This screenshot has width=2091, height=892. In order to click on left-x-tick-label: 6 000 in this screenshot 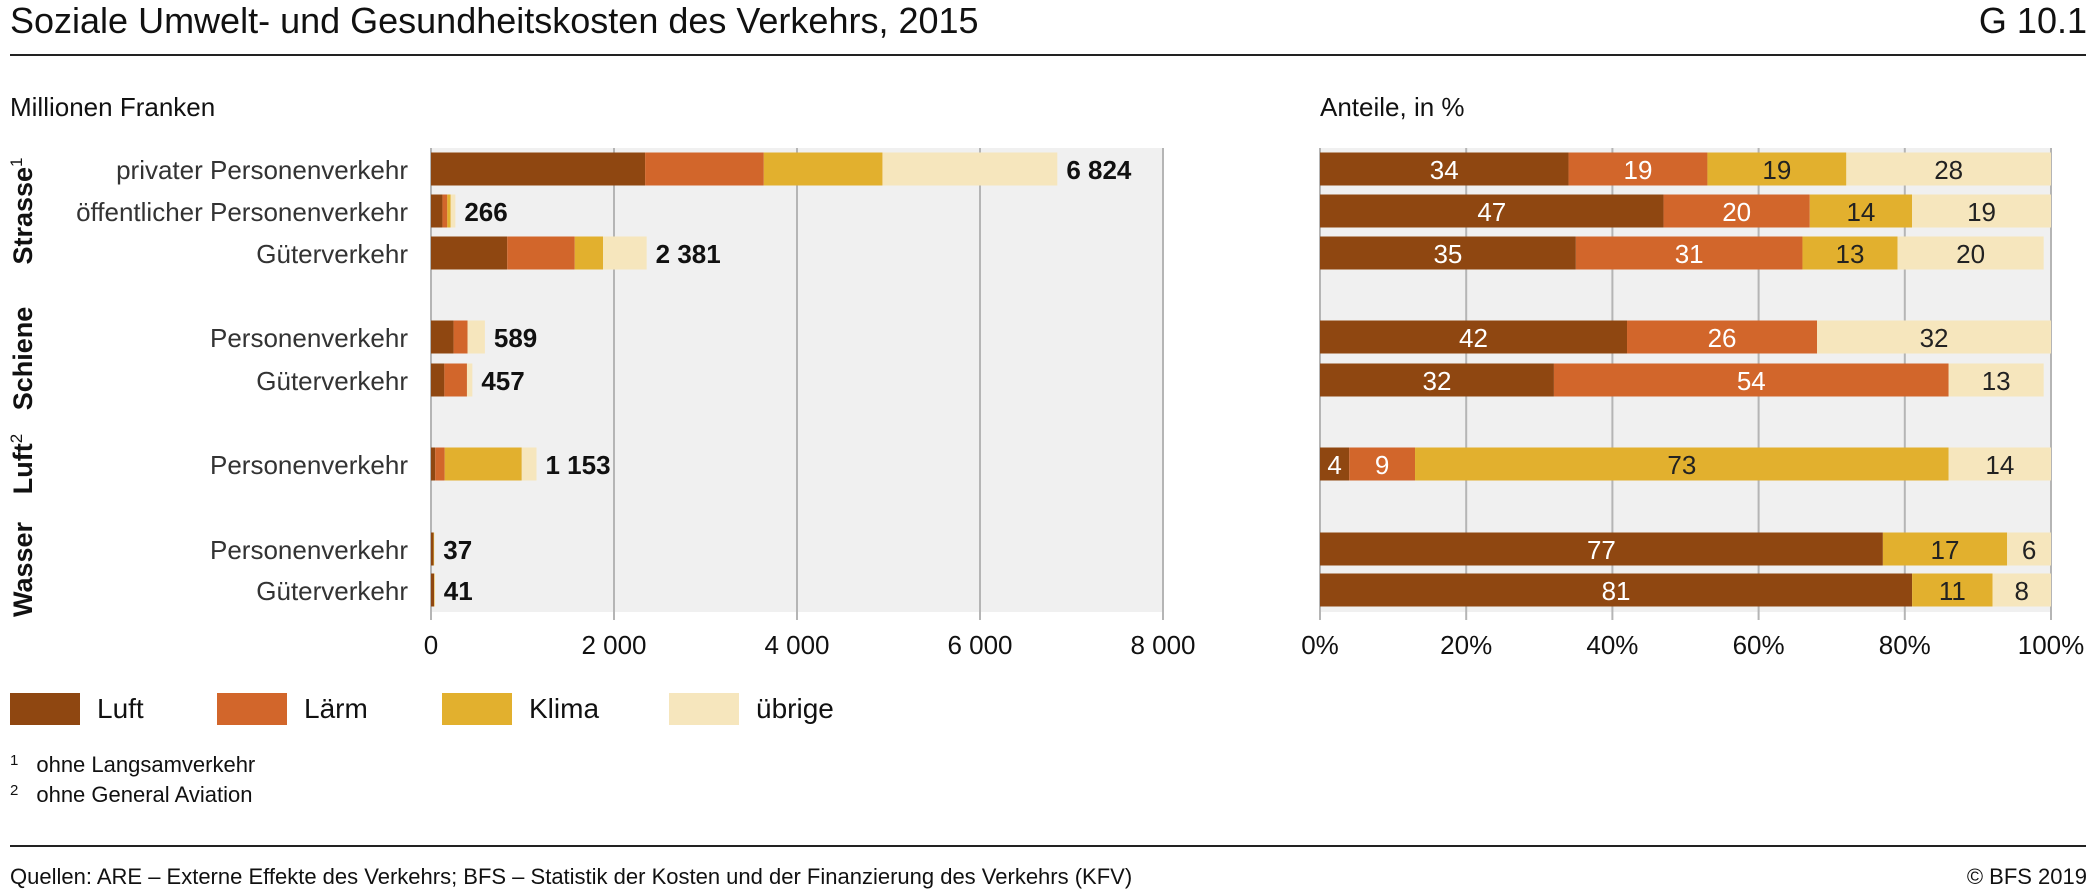, I will do `click(979, 645)`.